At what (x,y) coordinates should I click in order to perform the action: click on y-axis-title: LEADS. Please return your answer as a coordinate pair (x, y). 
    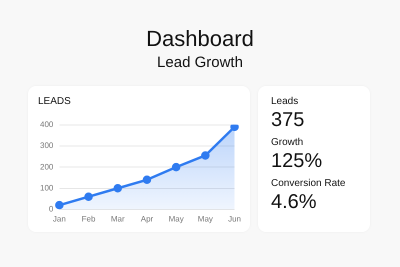
    Looking at the image, I should click on (54, 101).